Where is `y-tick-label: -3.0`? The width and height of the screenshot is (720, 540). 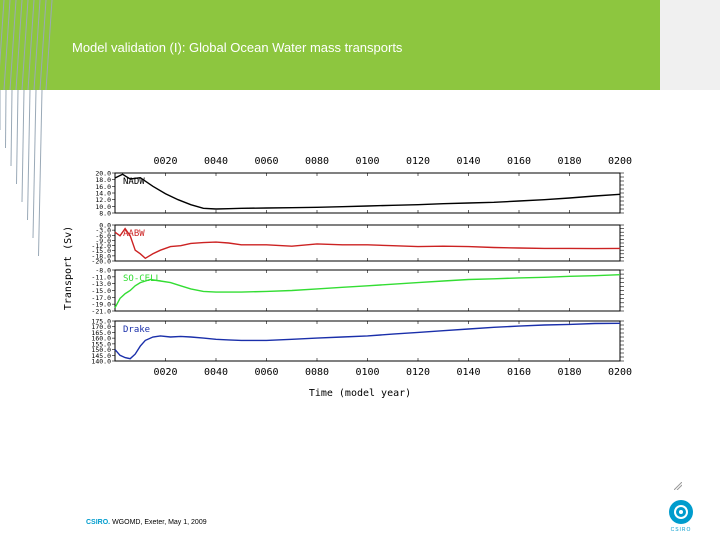
y-tick-label: -3.0 is located at coordinates (103, 231).